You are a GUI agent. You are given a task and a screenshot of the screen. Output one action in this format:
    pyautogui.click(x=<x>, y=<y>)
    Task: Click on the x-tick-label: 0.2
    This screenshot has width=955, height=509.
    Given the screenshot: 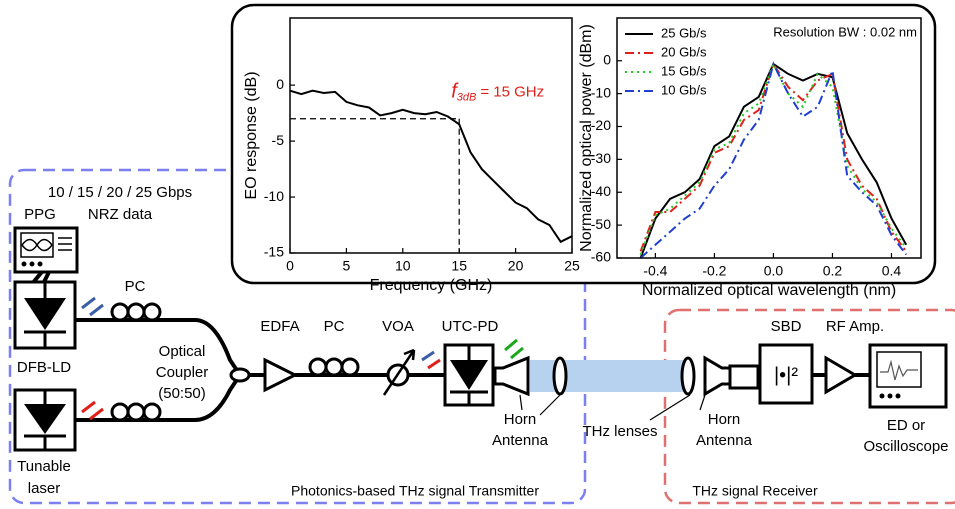 What is the action you would take?
    pyautogui.click(x=833, y=271)
    